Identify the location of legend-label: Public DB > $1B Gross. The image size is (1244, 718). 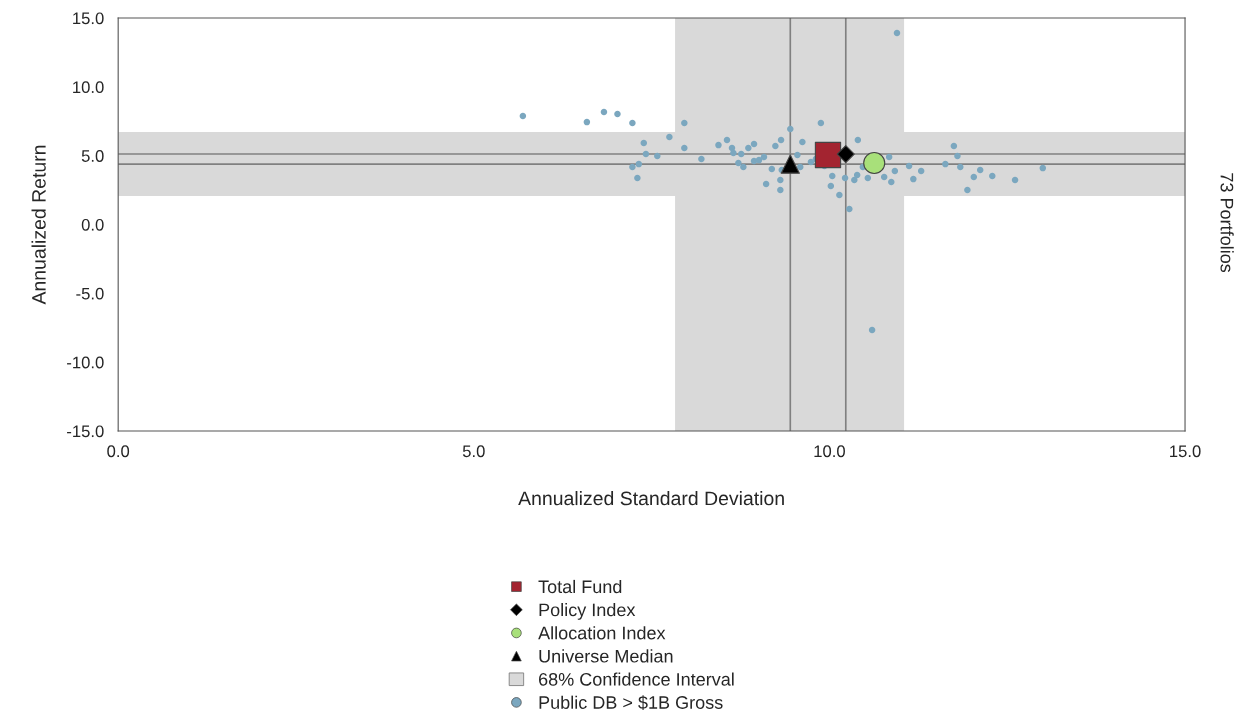
(631, 702).